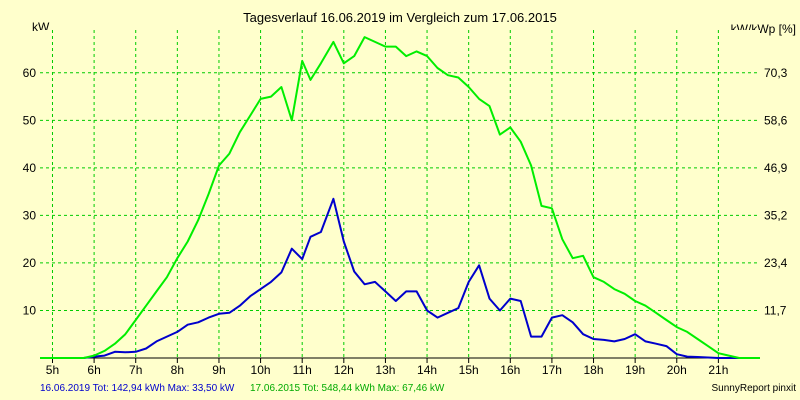 The image size is (800, 400). I want to click on y-left-tick-label: 30, so click(30, 215).